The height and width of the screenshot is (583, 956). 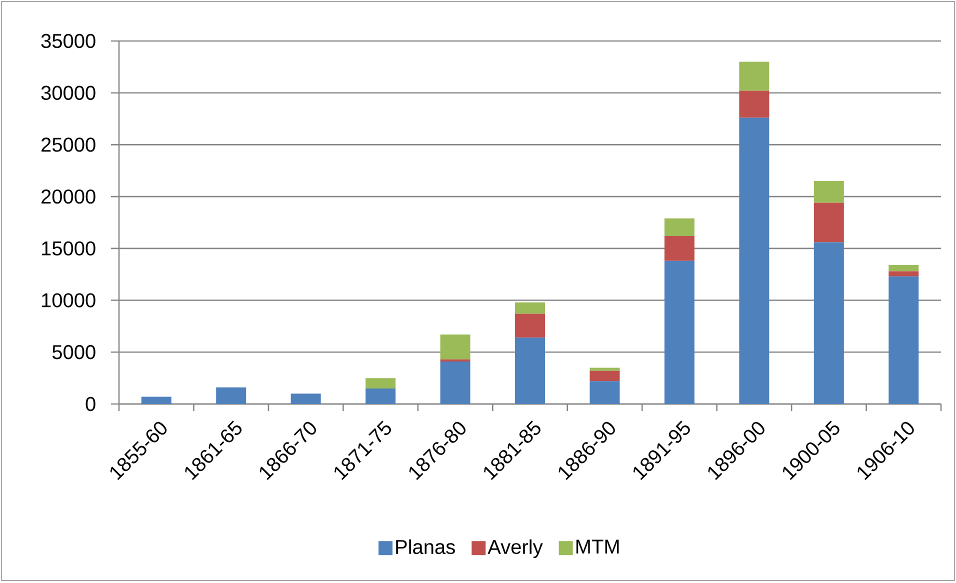 I want to click on legend-label: Averly, so click(x=515, y=548).